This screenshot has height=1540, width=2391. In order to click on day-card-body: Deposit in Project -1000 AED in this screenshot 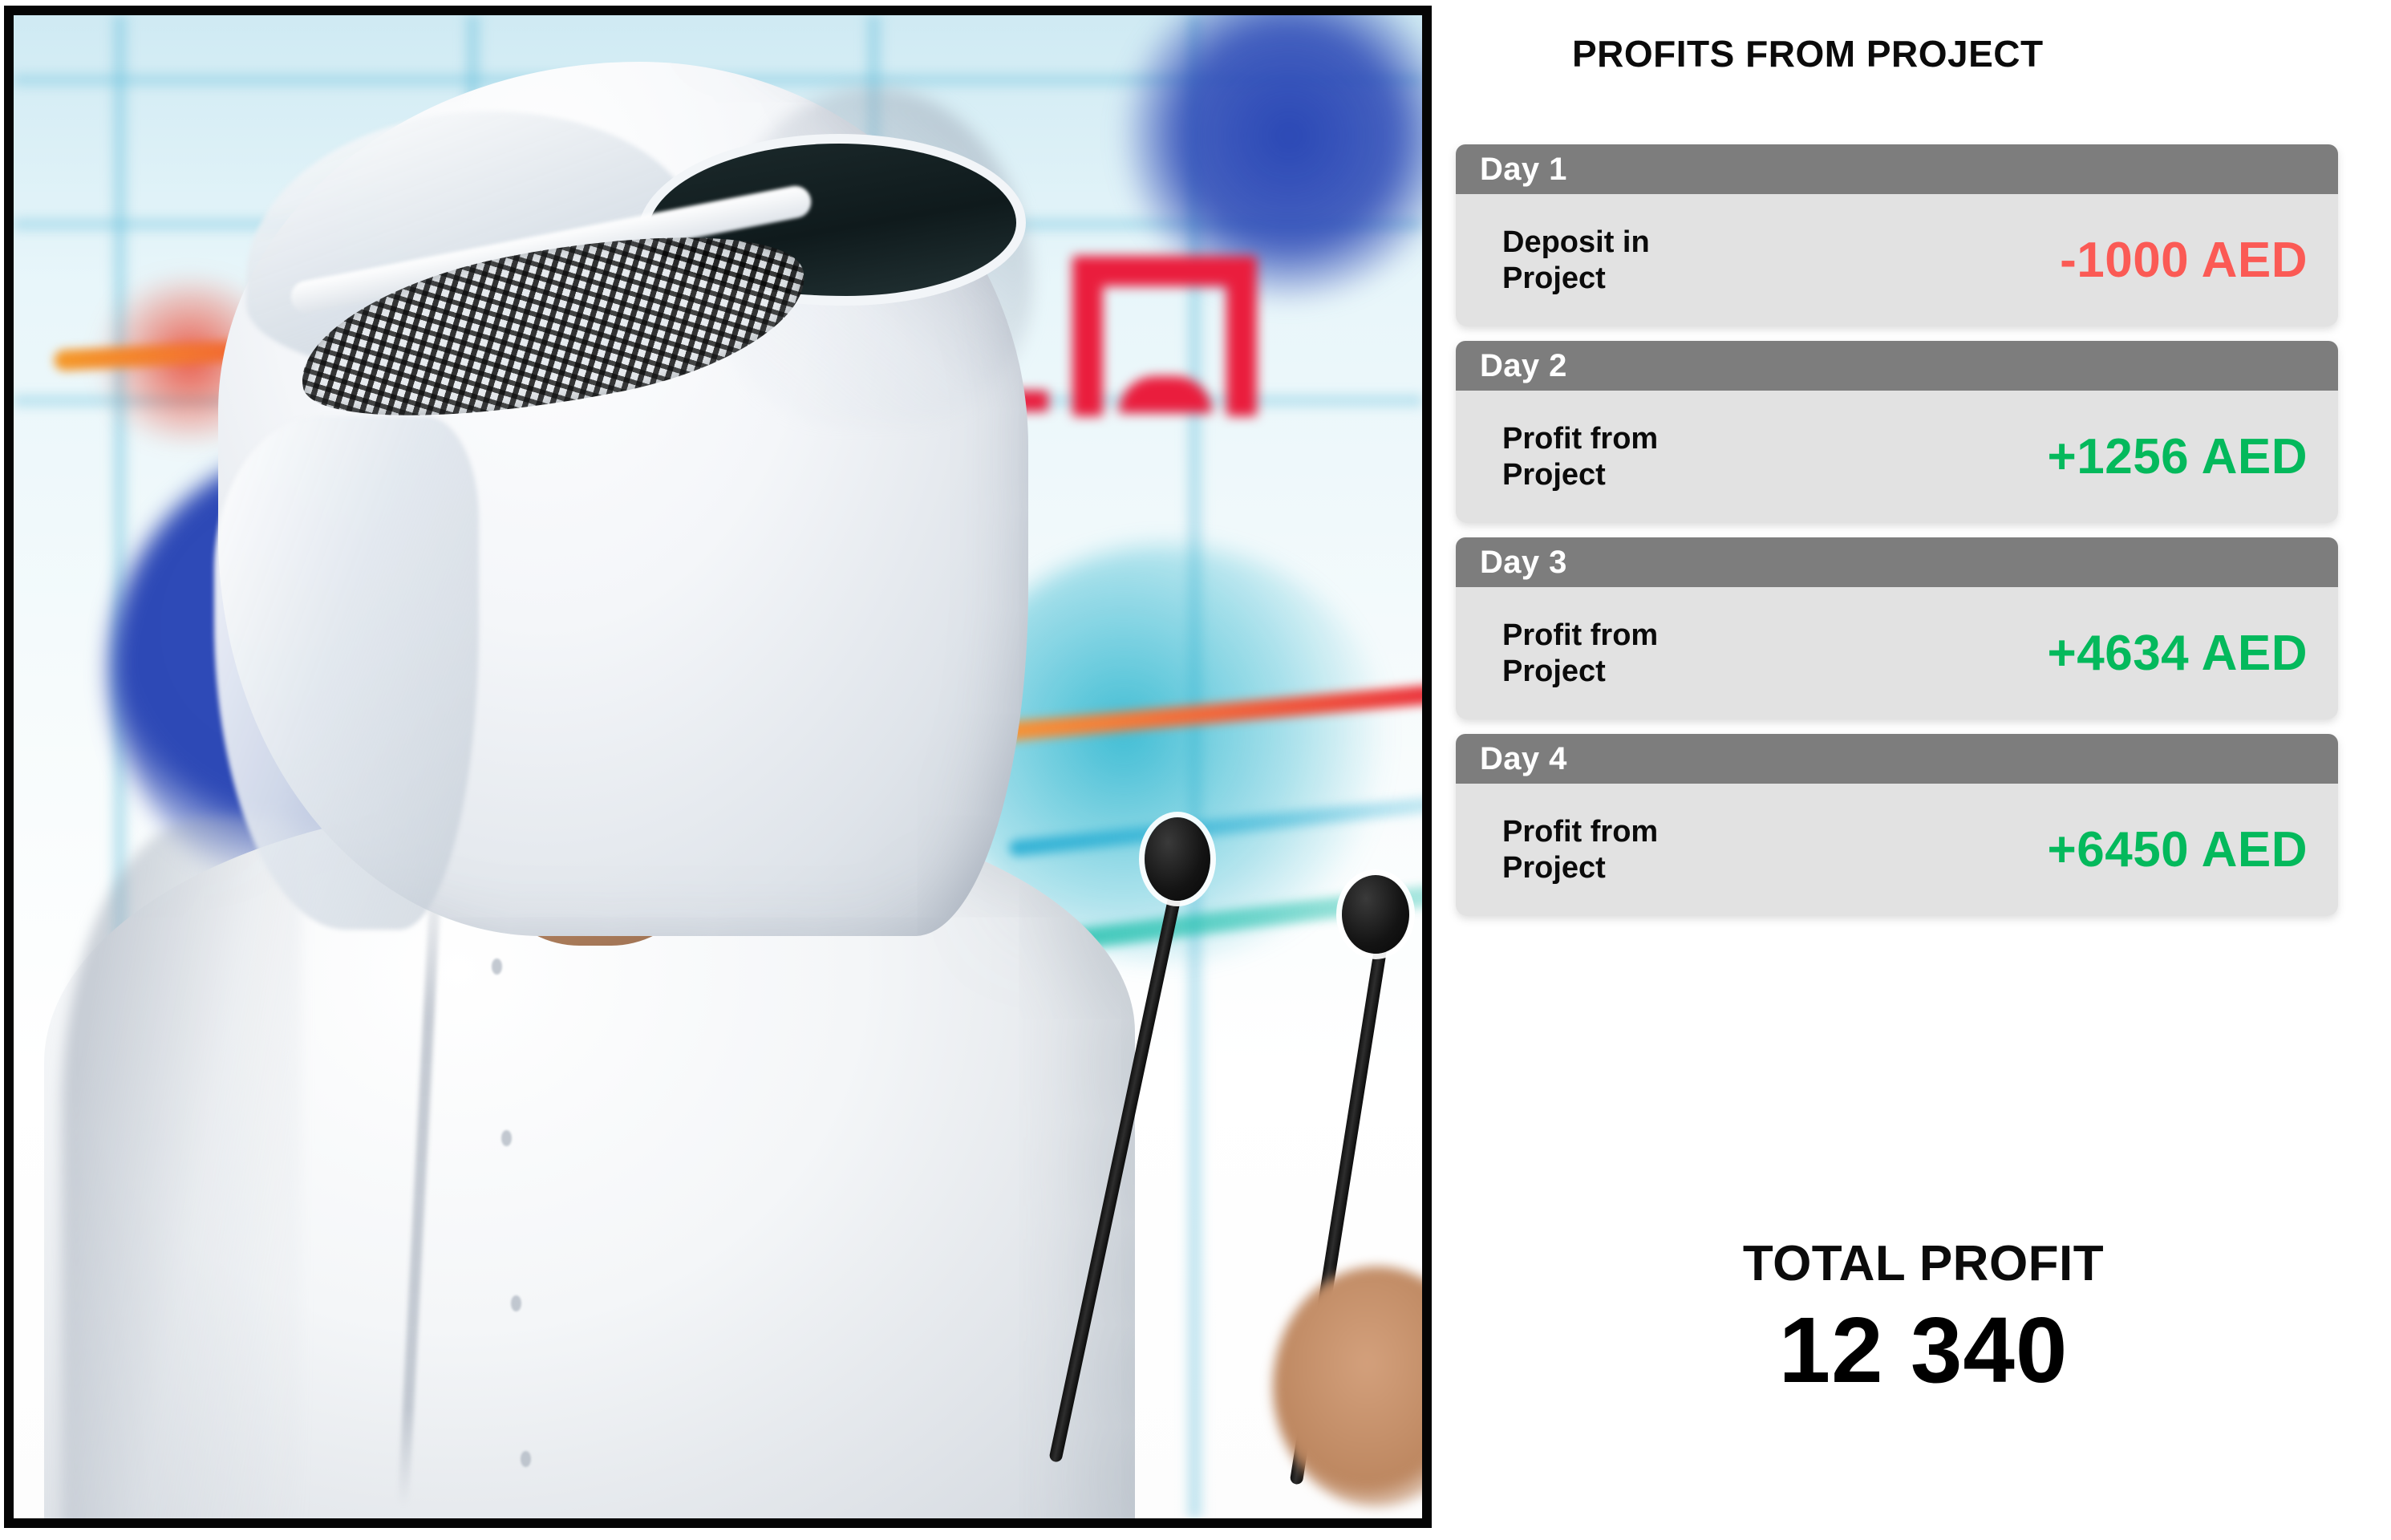, I will do `click(1897, 260)`.